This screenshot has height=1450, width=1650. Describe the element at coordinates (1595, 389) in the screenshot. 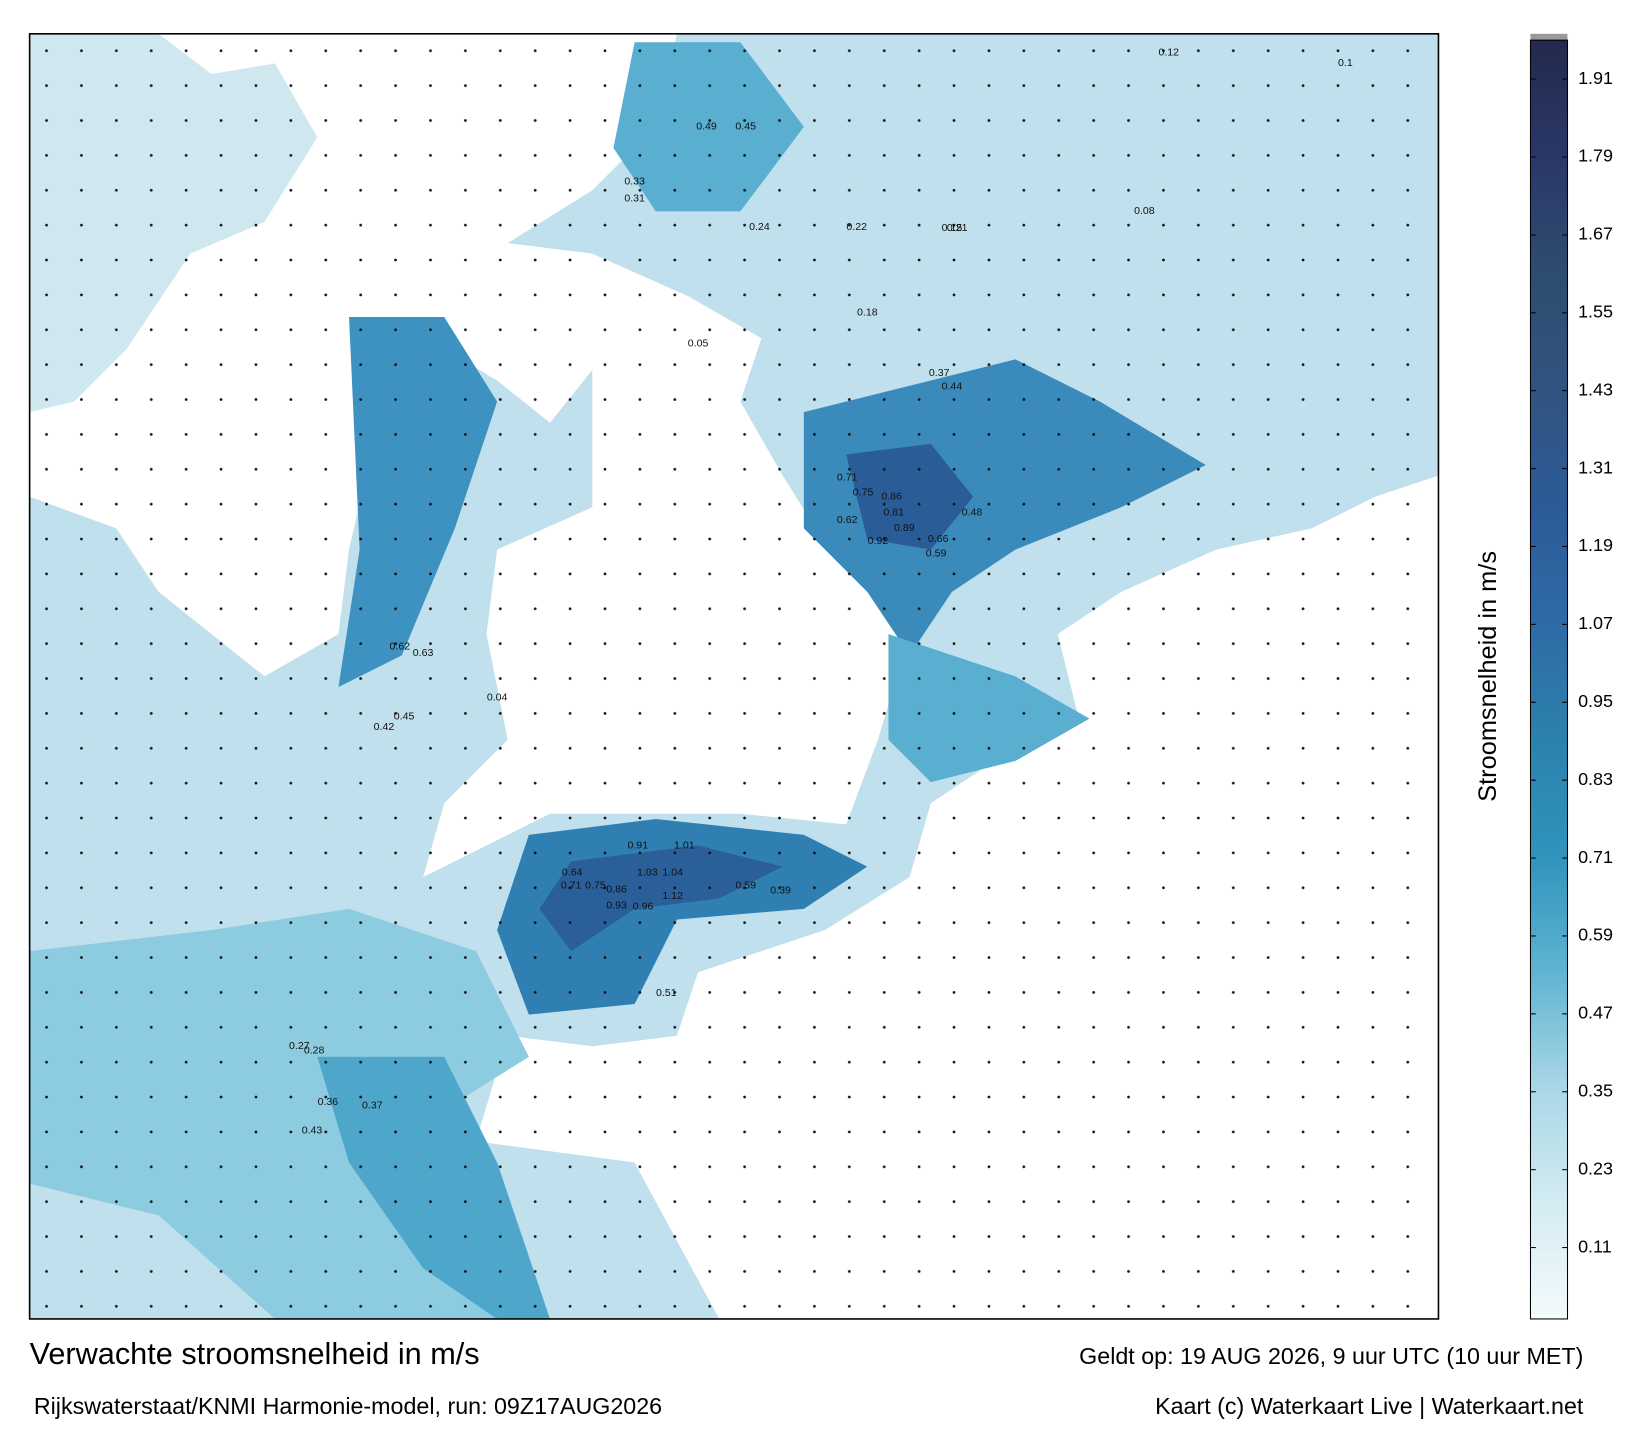

I see `colorbar-tick-label: 1.43` at that location.